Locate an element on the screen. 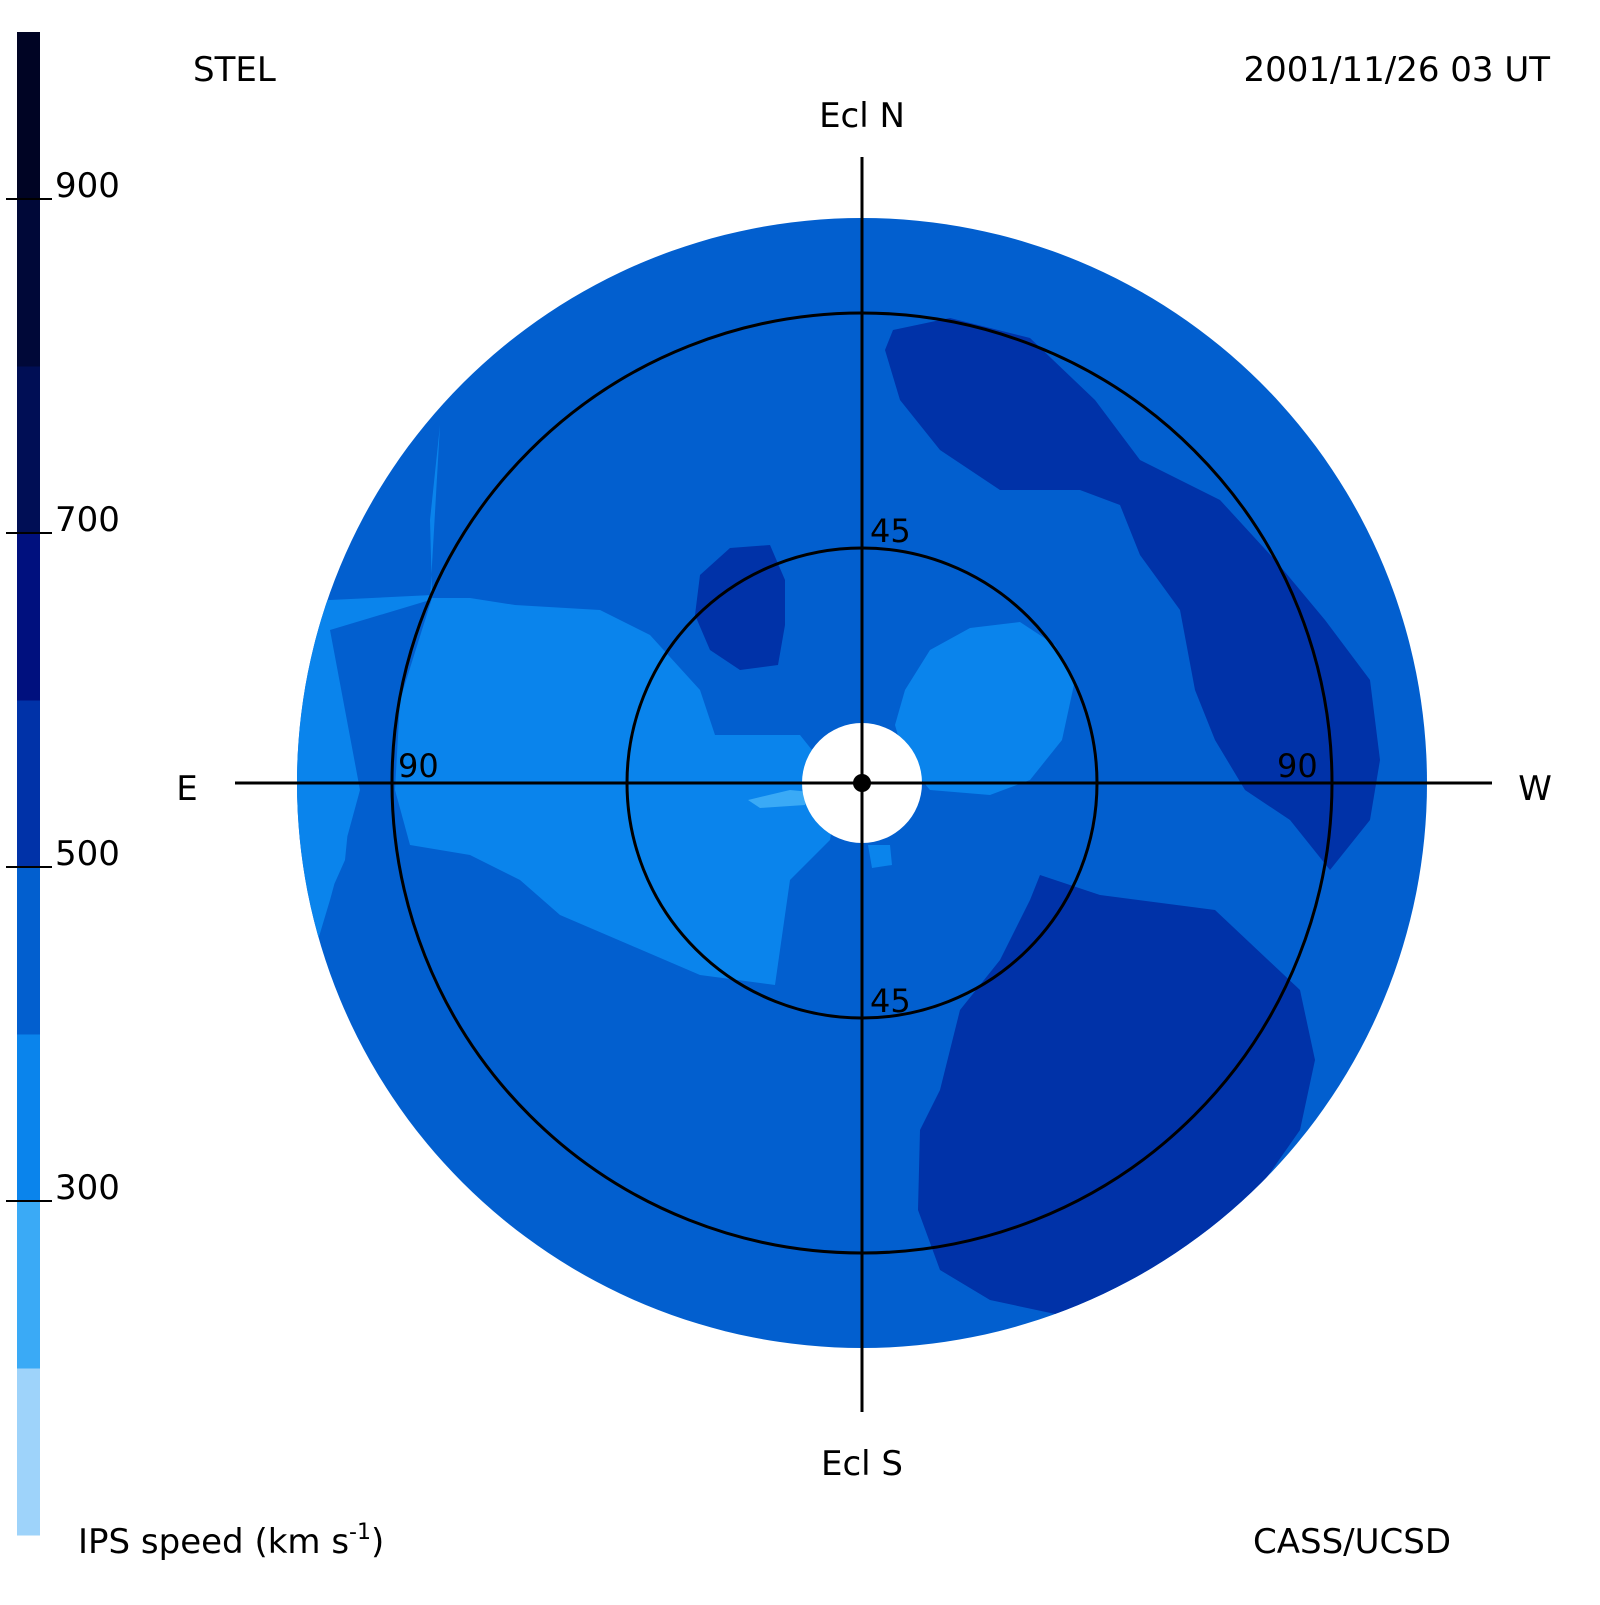  source-label: STEL is located at coordinates (234, 70).